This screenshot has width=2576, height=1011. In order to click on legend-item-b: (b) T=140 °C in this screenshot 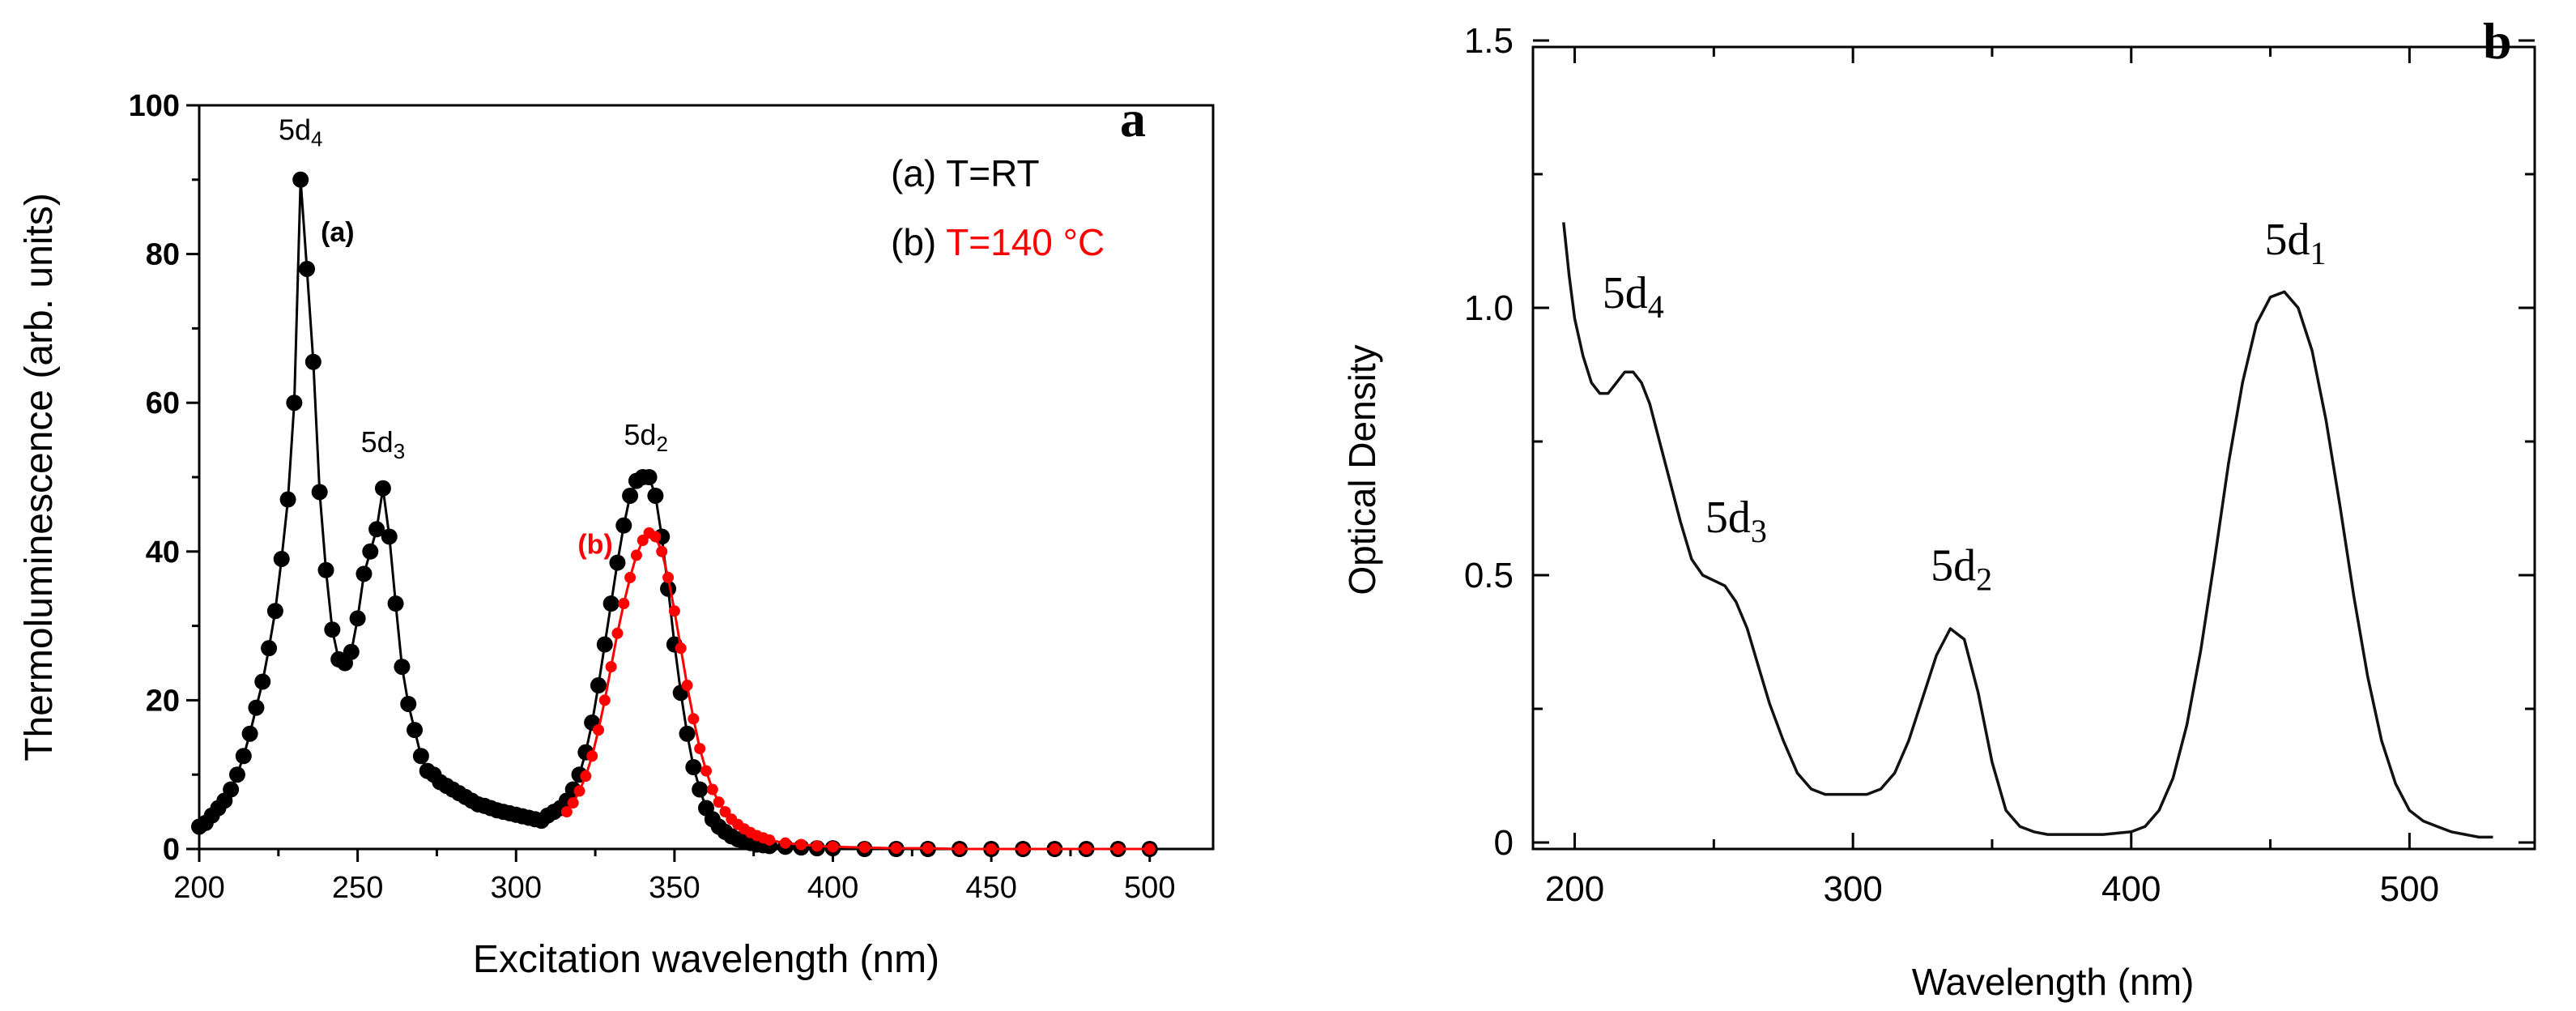, I will do `click(998, 242)`.